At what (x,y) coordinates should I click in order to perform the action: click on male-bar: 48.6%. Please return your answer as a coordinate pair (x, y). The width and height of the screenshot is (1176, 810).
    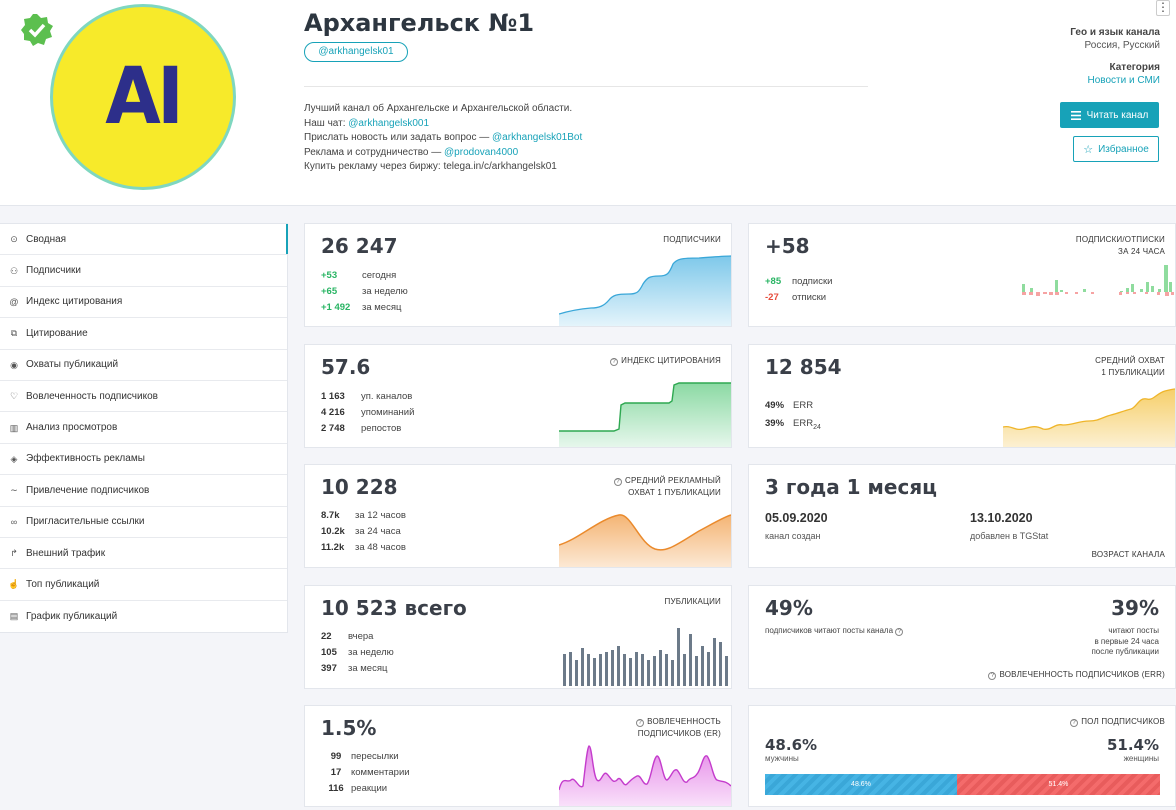
    Looking at the image, I should click on (861, 784).